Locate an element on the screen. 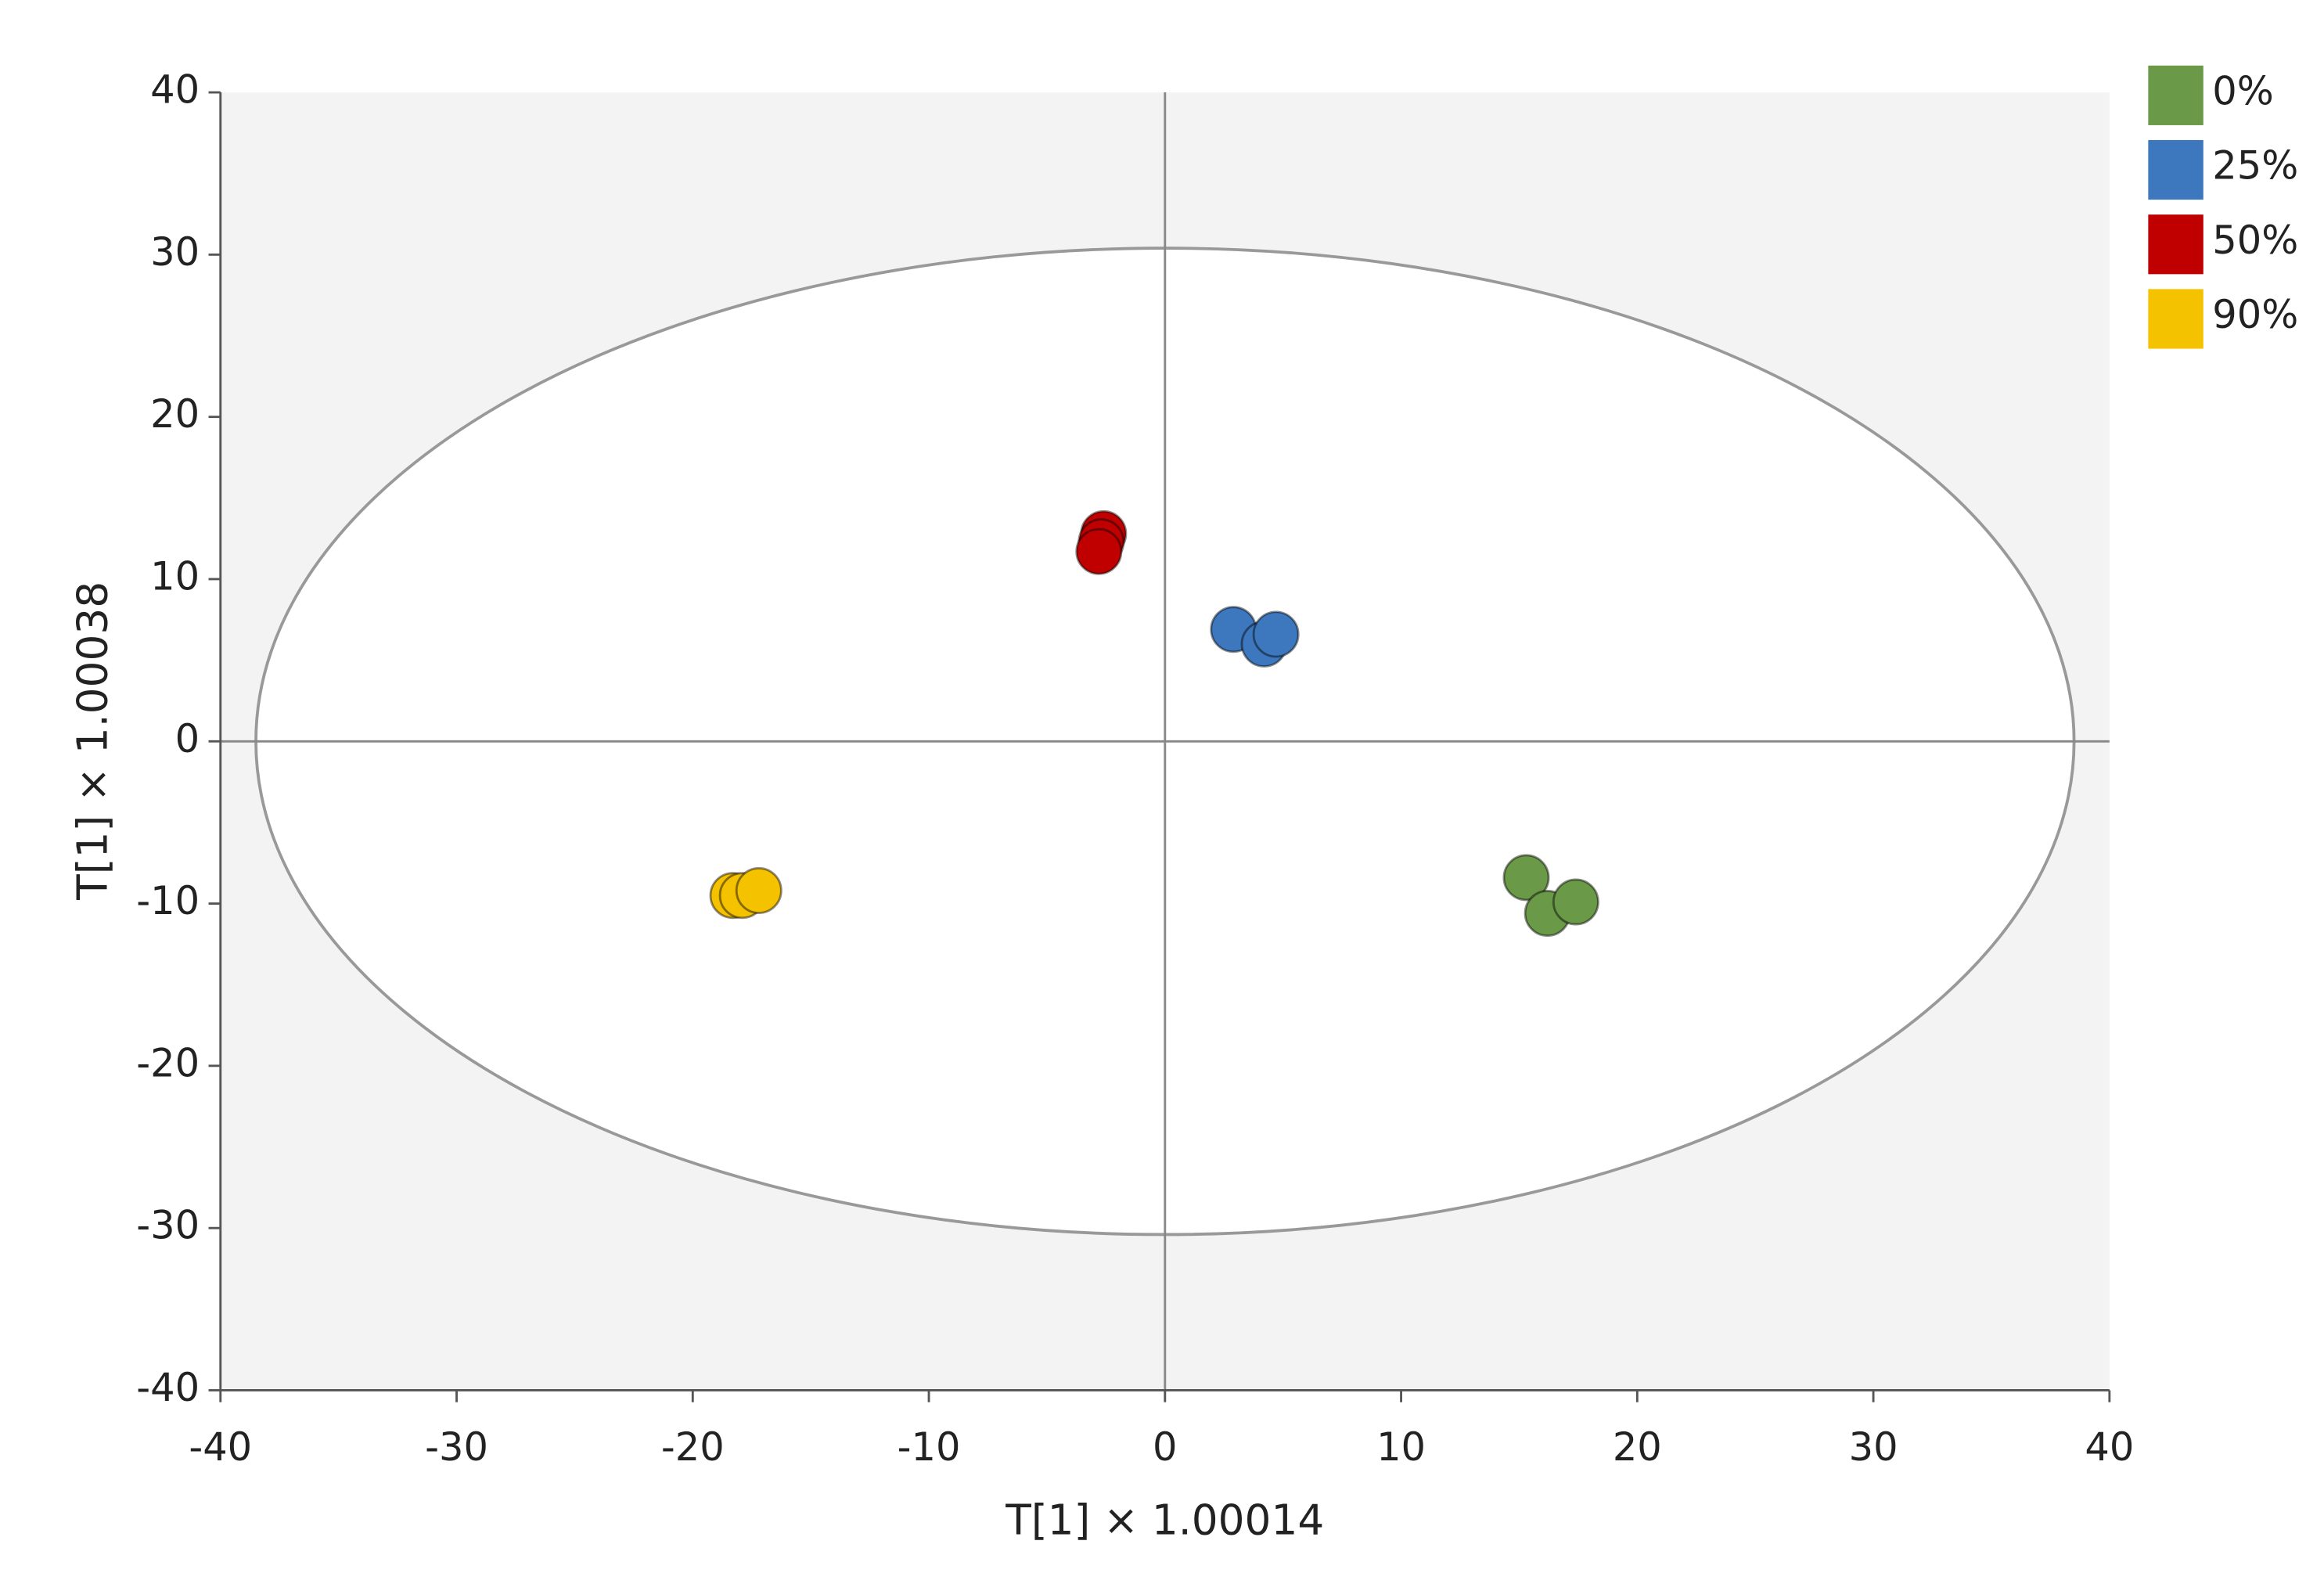  x-axis-label: T[1] × 1.00014 is located at coordinates (1164, 1520).